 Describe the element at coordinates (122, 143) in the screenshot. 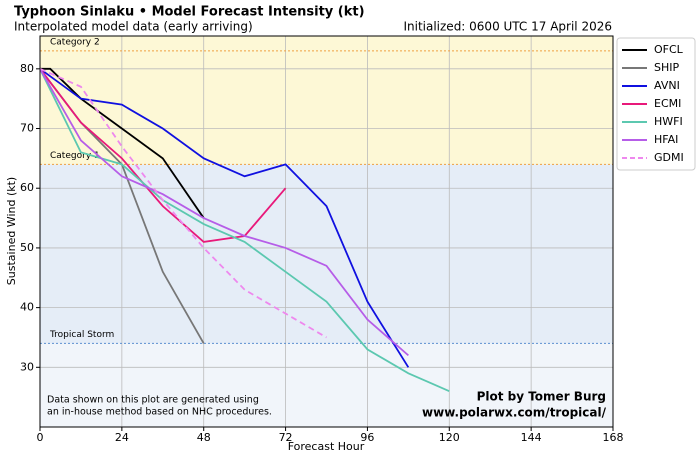

I see `series-line` at that location.